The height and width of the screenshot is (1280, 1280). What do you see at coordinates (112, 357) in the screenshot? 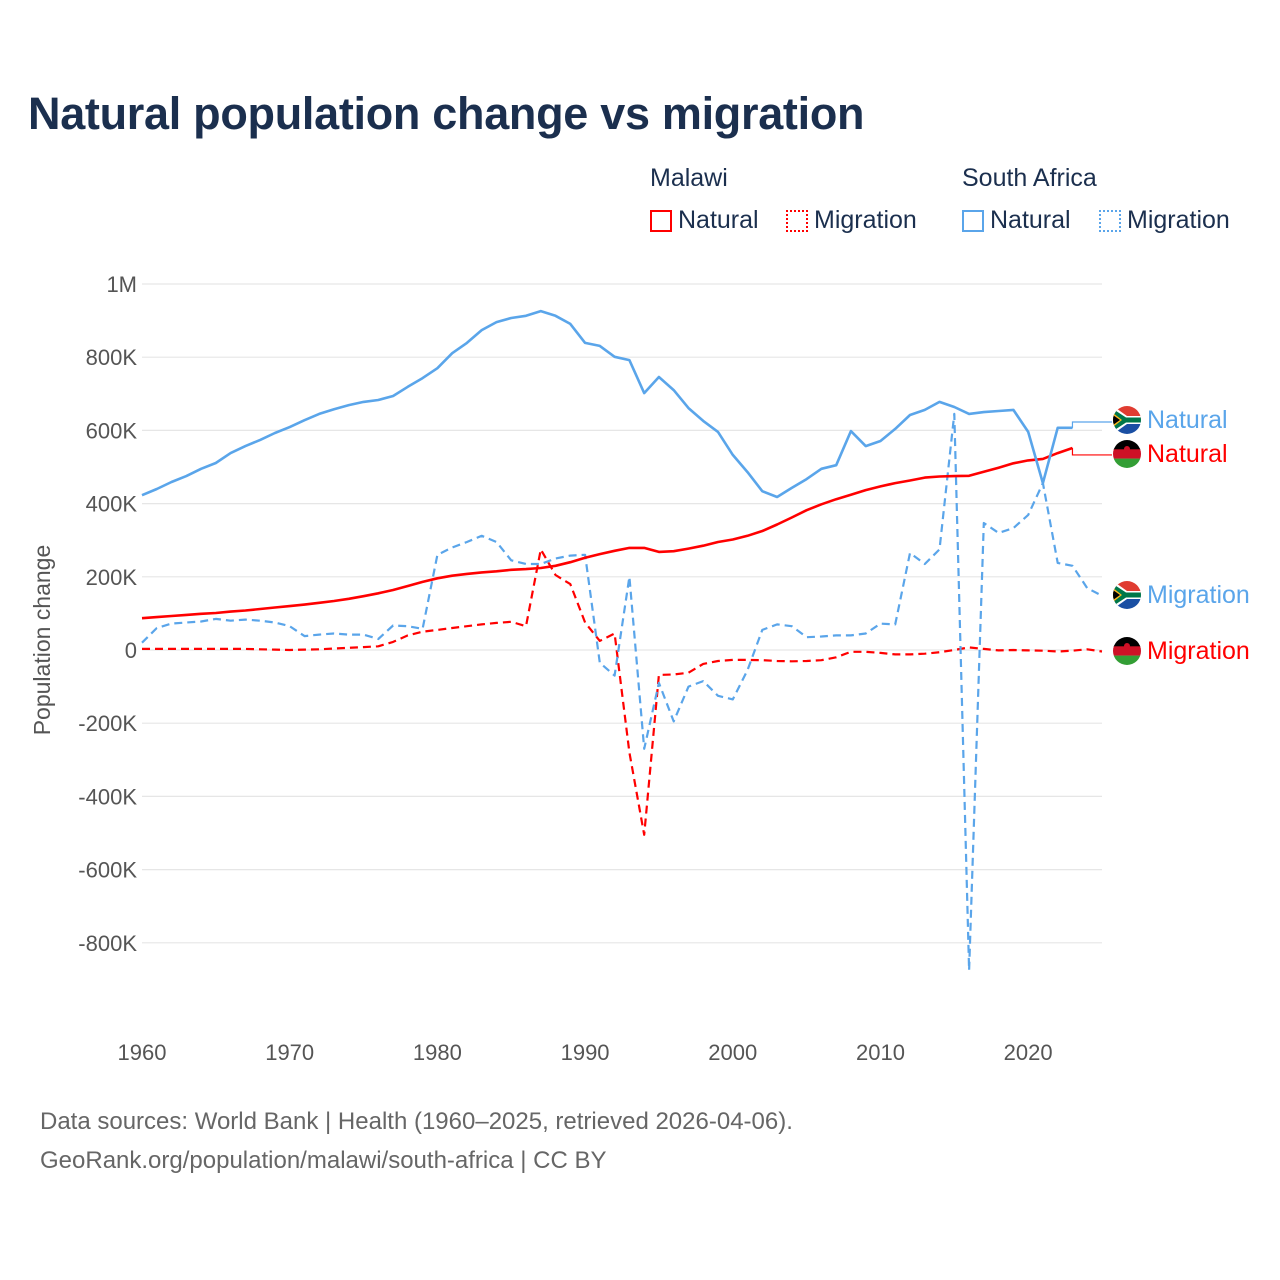
I see `y-tick-label: 800K` at bounding box center [112, 357].